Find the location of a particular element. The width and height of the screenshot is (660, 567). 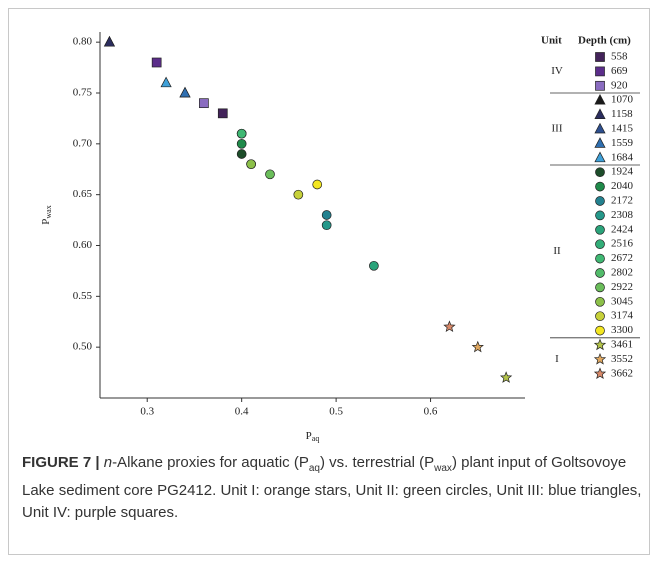

y-axis-label-subscript: wax is located at coordinates (48, 211).